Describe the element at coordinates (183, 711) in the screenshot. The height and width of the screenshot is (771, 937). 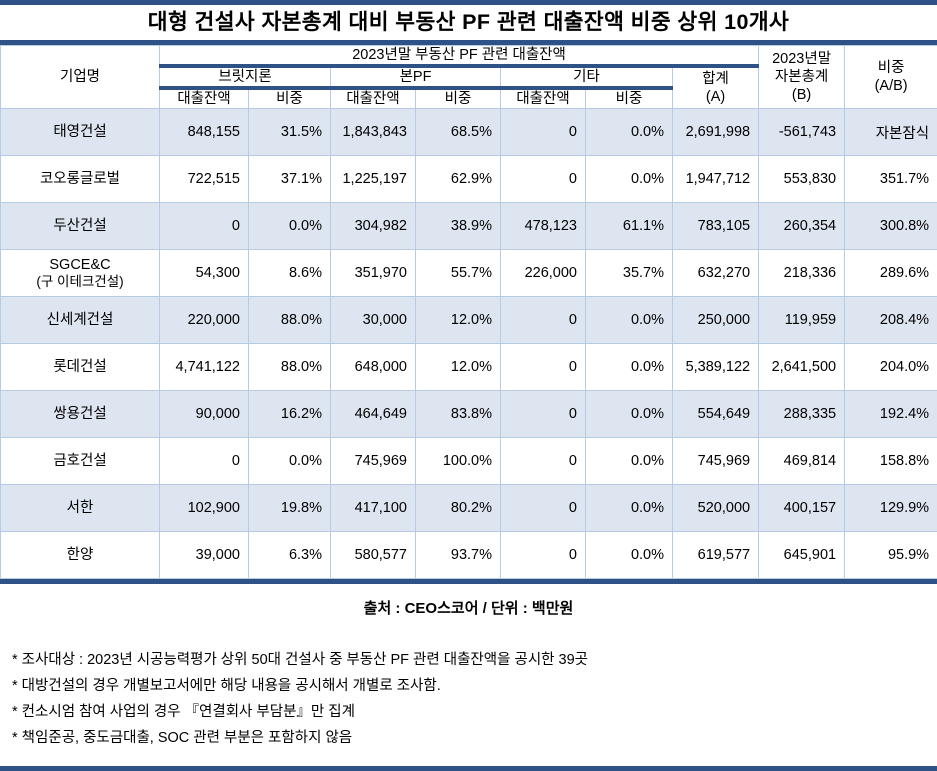
I see `footnote-item: * 컨소시엄 참여 사업의 경우 『연결회사 부담분』만 집계` at that location.